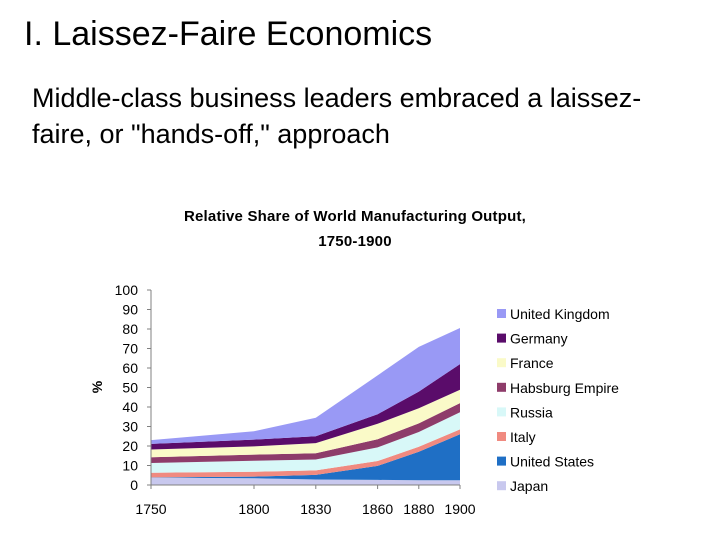  What do you see at coordinates (501, 338) in the screenshot?
I see `legend-swatch-germany` at bounding box center [501, 338].